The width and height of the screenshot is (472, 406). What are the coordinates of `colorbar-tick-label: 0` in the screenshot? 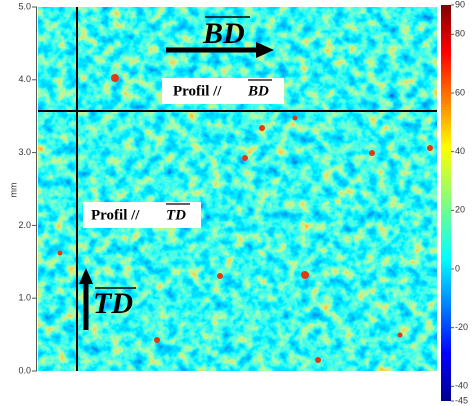 It's located at (457, 268).